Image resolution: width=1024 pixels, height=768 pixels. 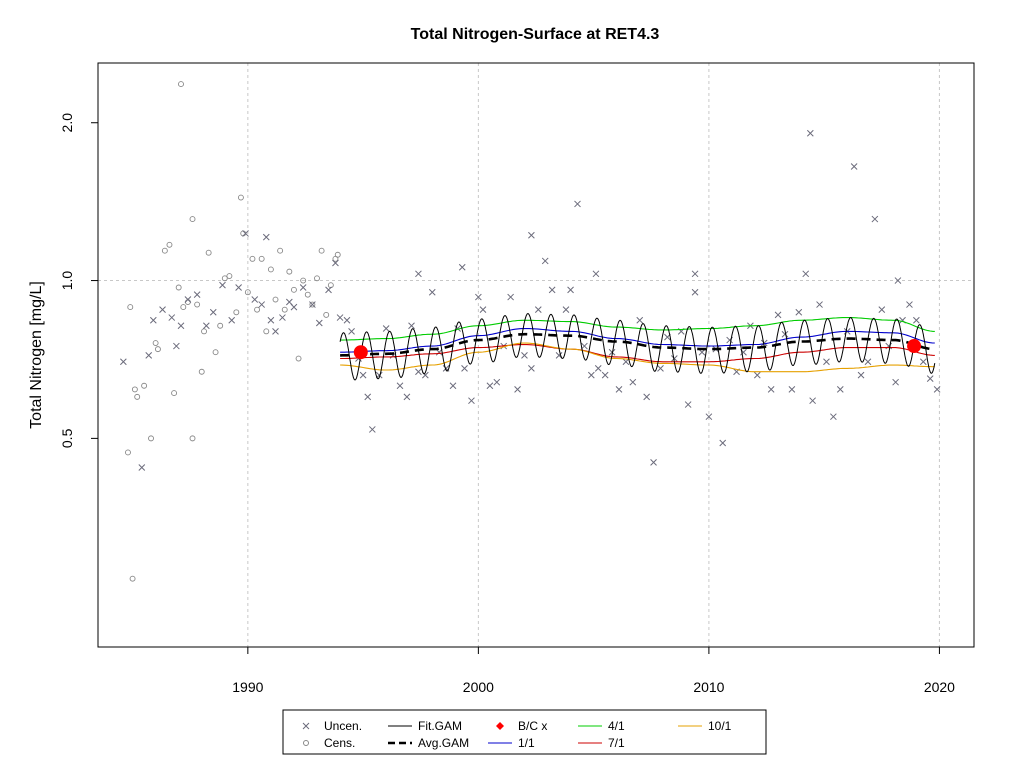 I want to click on legend-bc-symbol, so click(x=500, y=726).